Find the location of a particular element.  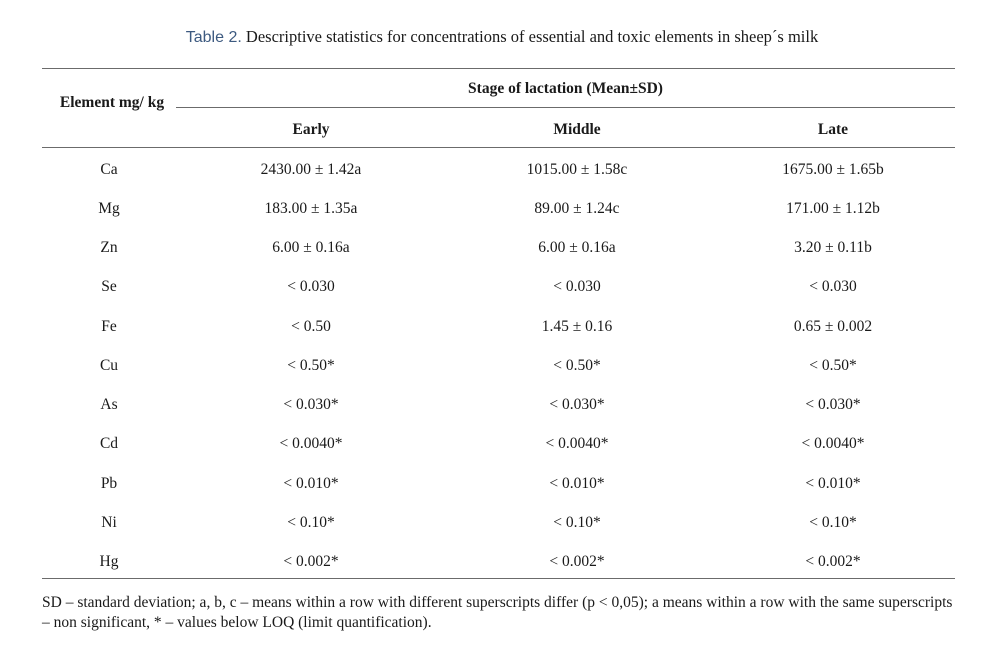

cell-late: 1675.00 ± 1.65b is located at coordinates (833, 169).